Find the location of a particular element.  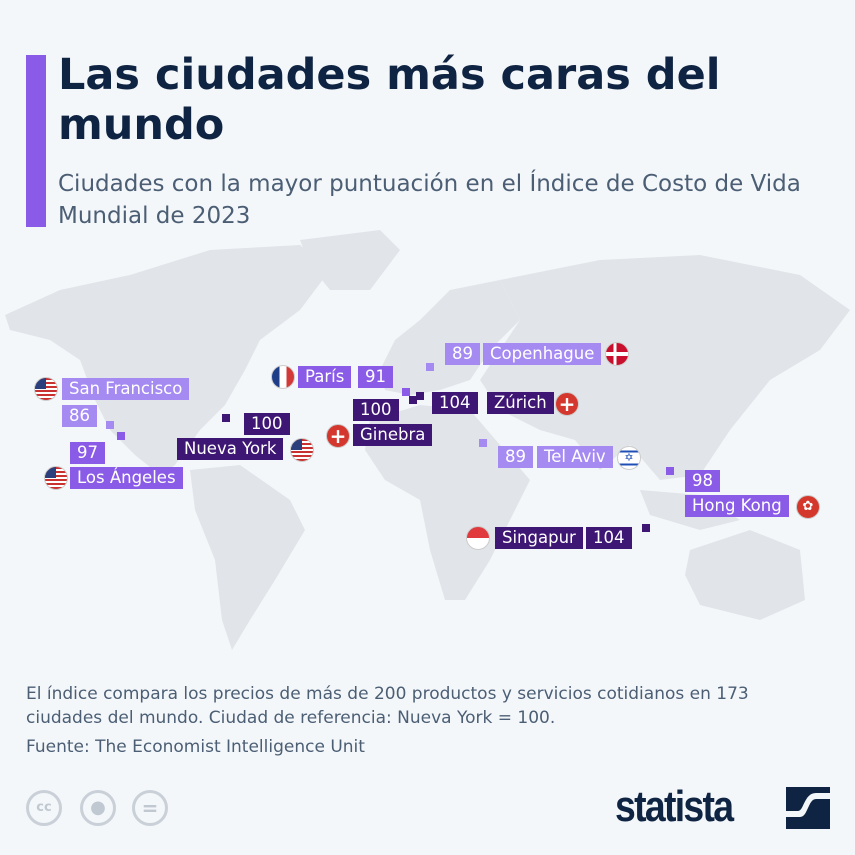

city-name-label: San Francisco is located at coordinates (126, 389).